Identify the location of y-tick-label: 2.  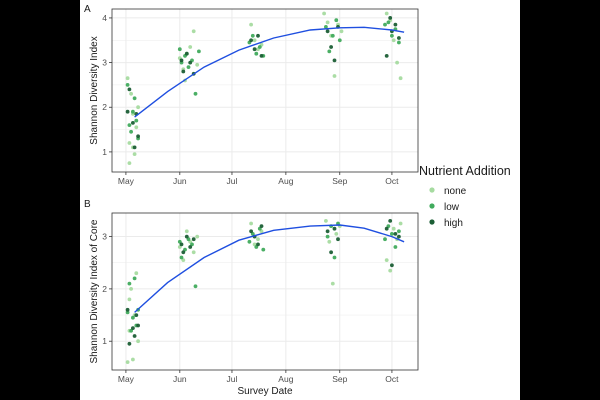
(104, 289).